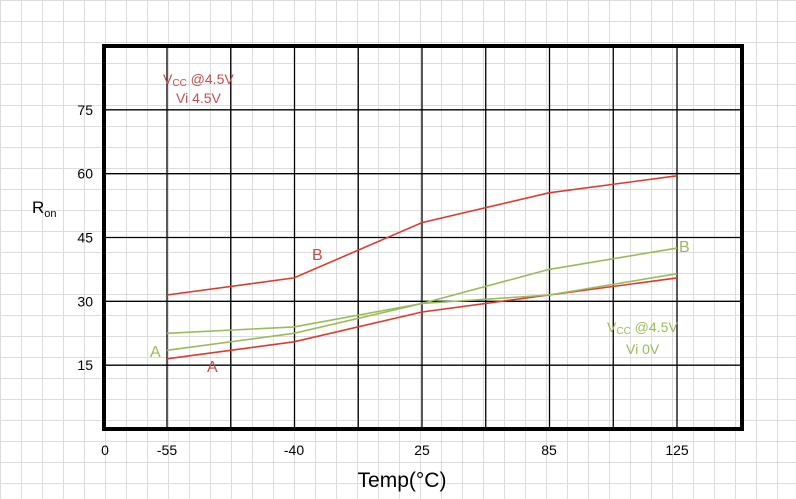  What do you see at coordinates (44, 209) in the screenshot?
I see `y-axis-label: Ron` at bounding box center [44, 209].